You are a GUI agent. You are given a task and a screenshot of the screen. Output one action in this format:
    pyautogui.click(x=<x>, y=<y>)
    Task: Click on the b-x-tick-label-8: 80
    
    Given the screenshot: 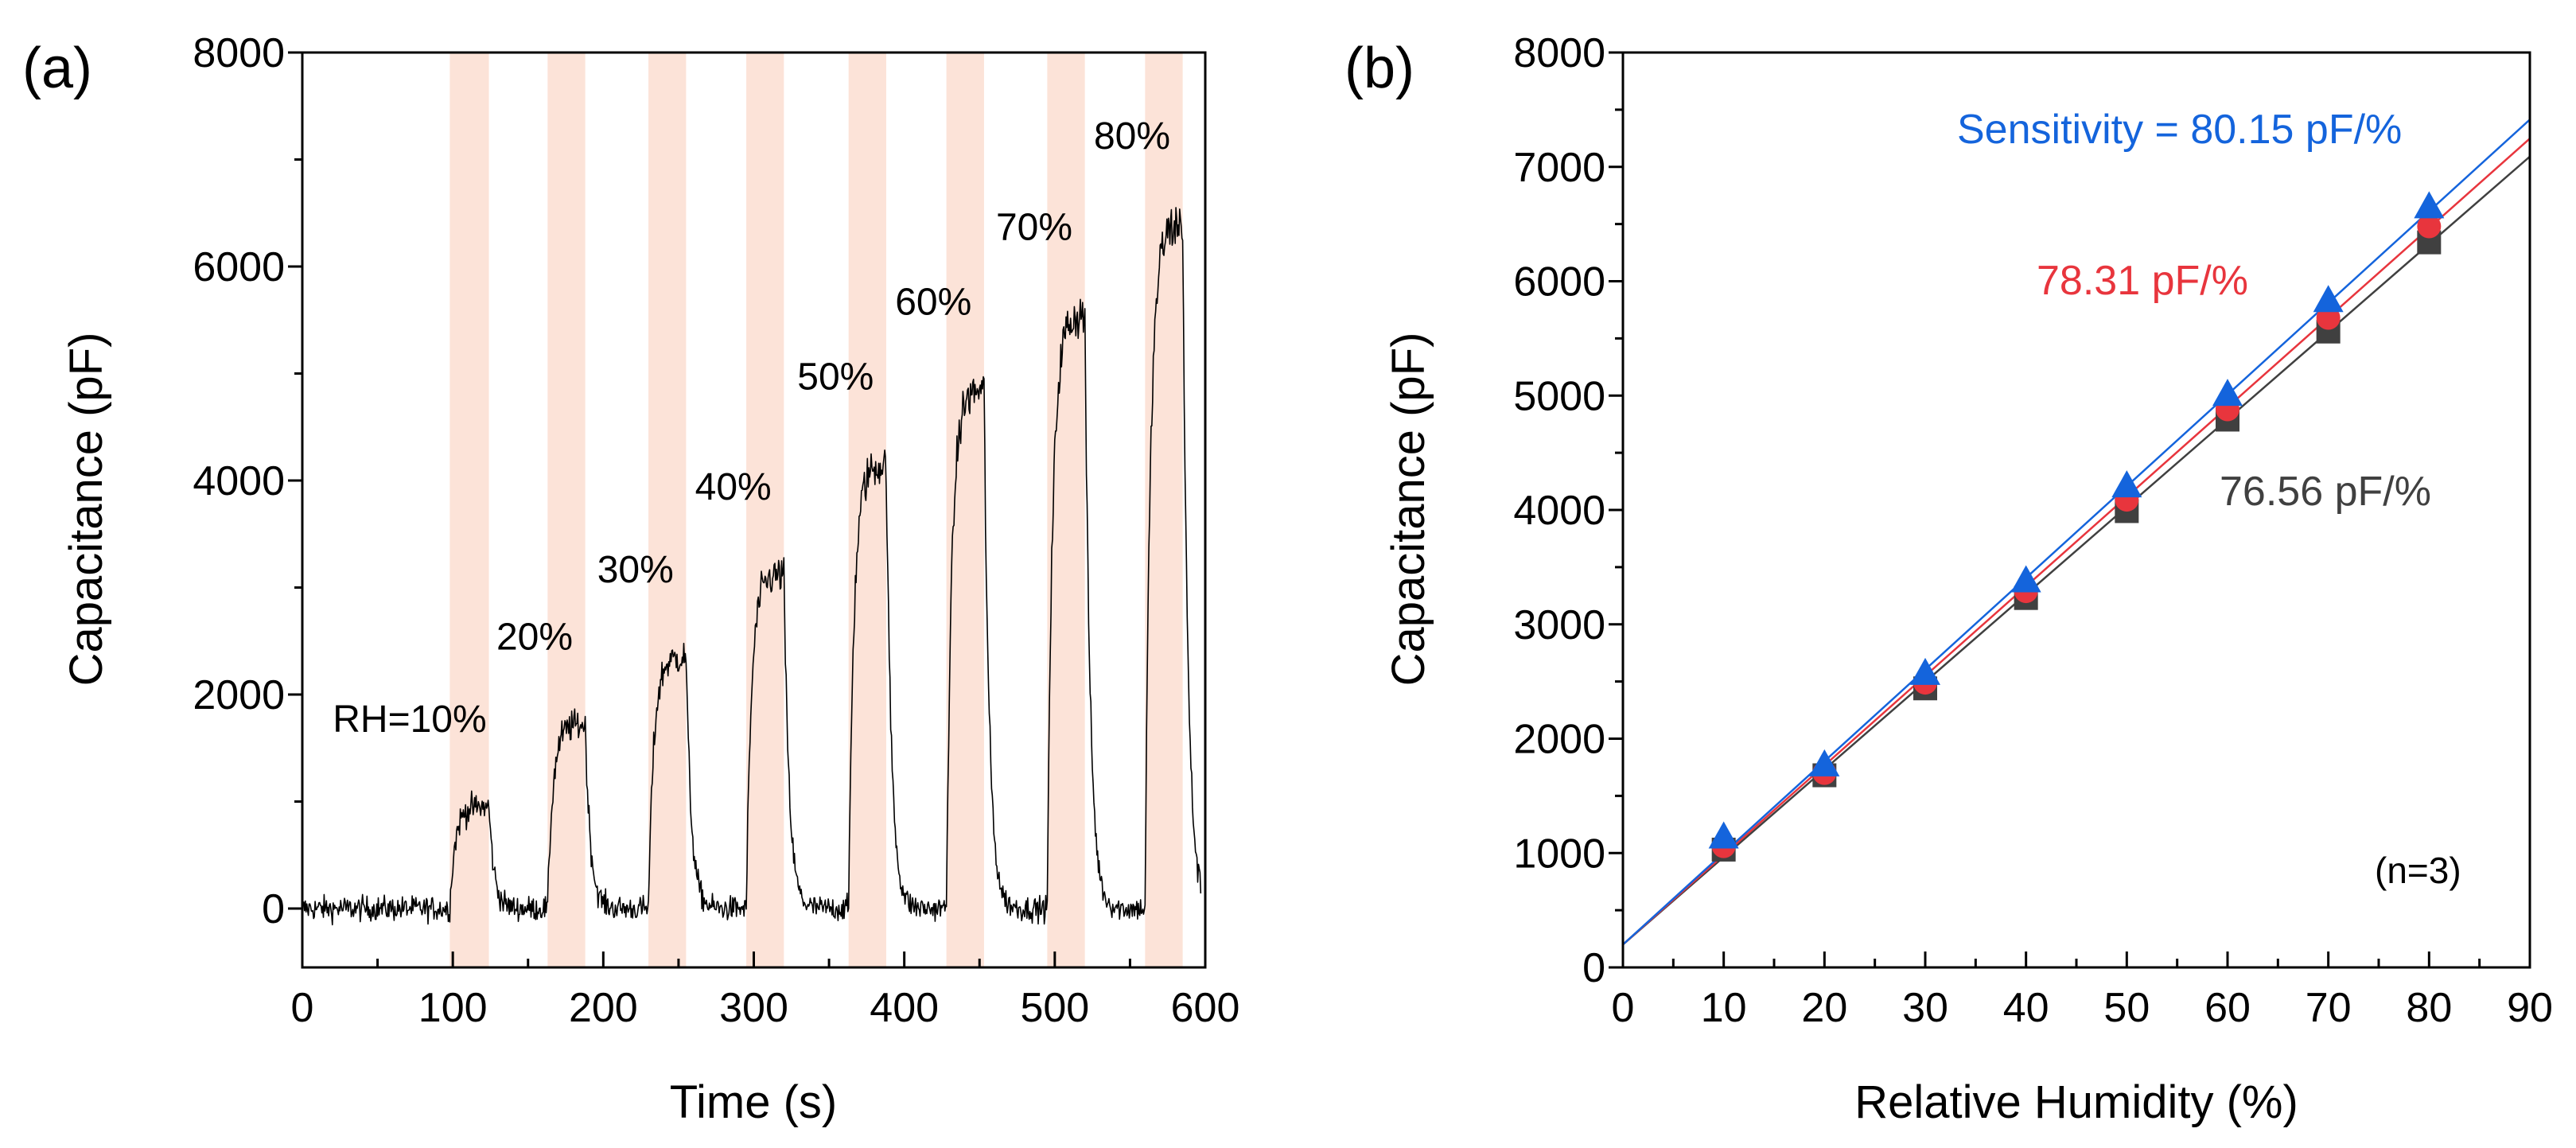 What is the action you would take?
    pyautogui.click(x=2429, y=1008)
    